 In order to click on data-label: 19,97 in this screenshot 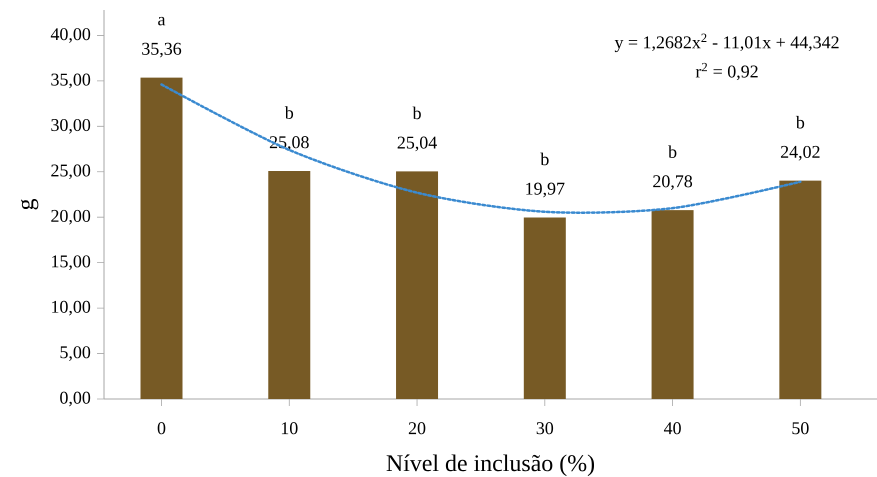, I will do `click(545, 190)`.